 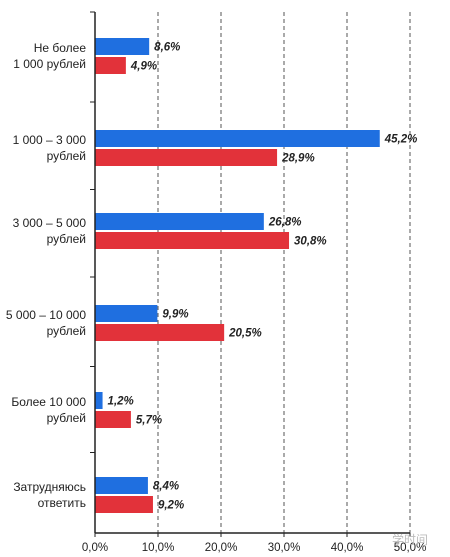 I want to click on category-label-line: Не более, so click(x=60, y=48).